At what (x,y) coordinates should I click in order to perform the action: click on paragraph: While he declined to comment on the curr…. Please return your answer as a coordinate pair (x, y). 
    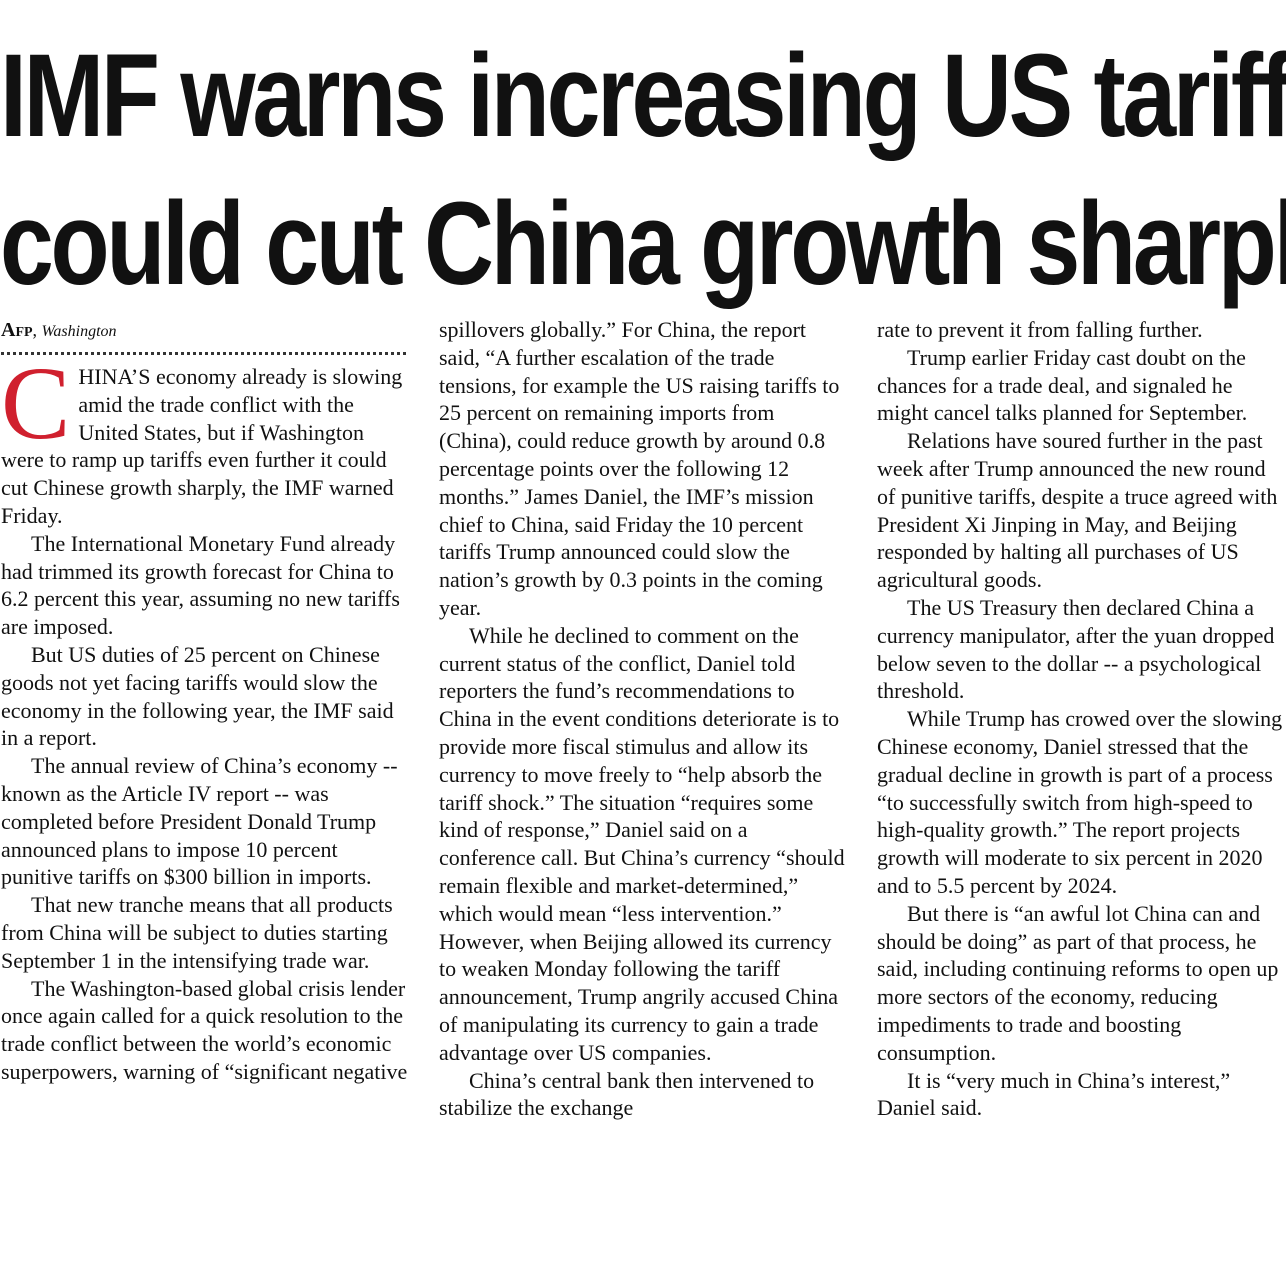
    Looking at the image, I should click on (642, 843).